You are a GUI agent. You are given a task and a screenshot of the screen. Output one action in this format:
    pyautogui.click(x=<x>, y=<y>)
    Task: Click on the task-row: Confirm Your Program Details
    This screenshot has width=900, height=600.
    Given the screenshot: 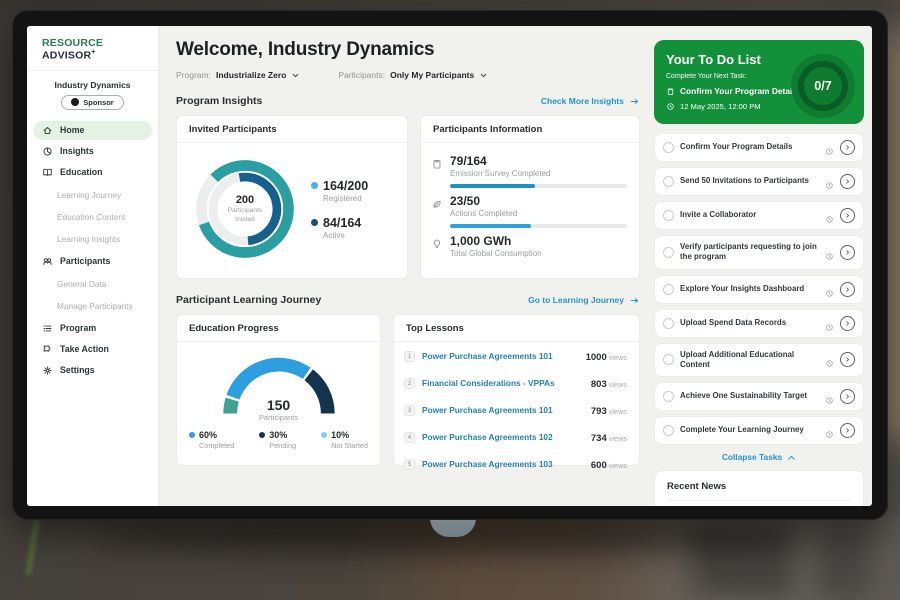 What is the action you would take?
    pyautogui.click(x=759, y=147)
    